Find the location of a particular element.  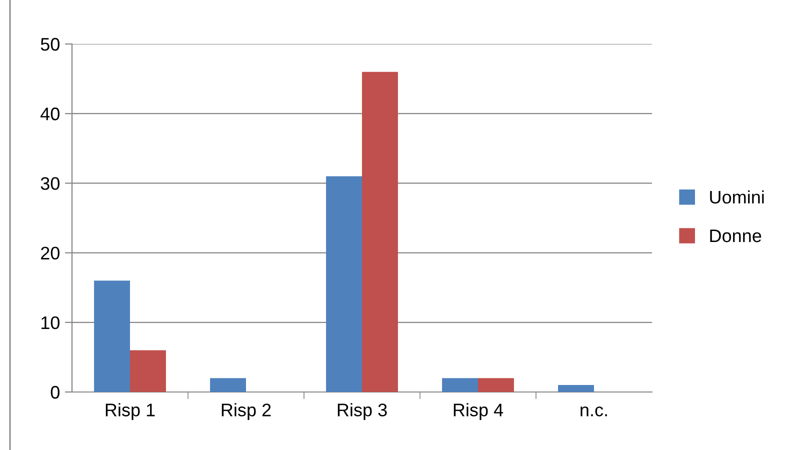

y-tick-label: 20 is located at coordinates (50, 253).